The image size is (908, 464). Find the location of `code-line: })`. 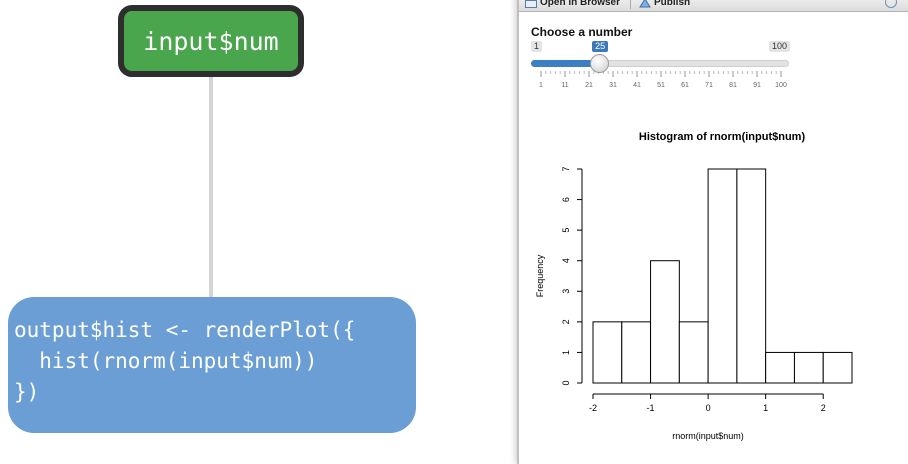

code-line: }) is located at coordinates (27, 392).